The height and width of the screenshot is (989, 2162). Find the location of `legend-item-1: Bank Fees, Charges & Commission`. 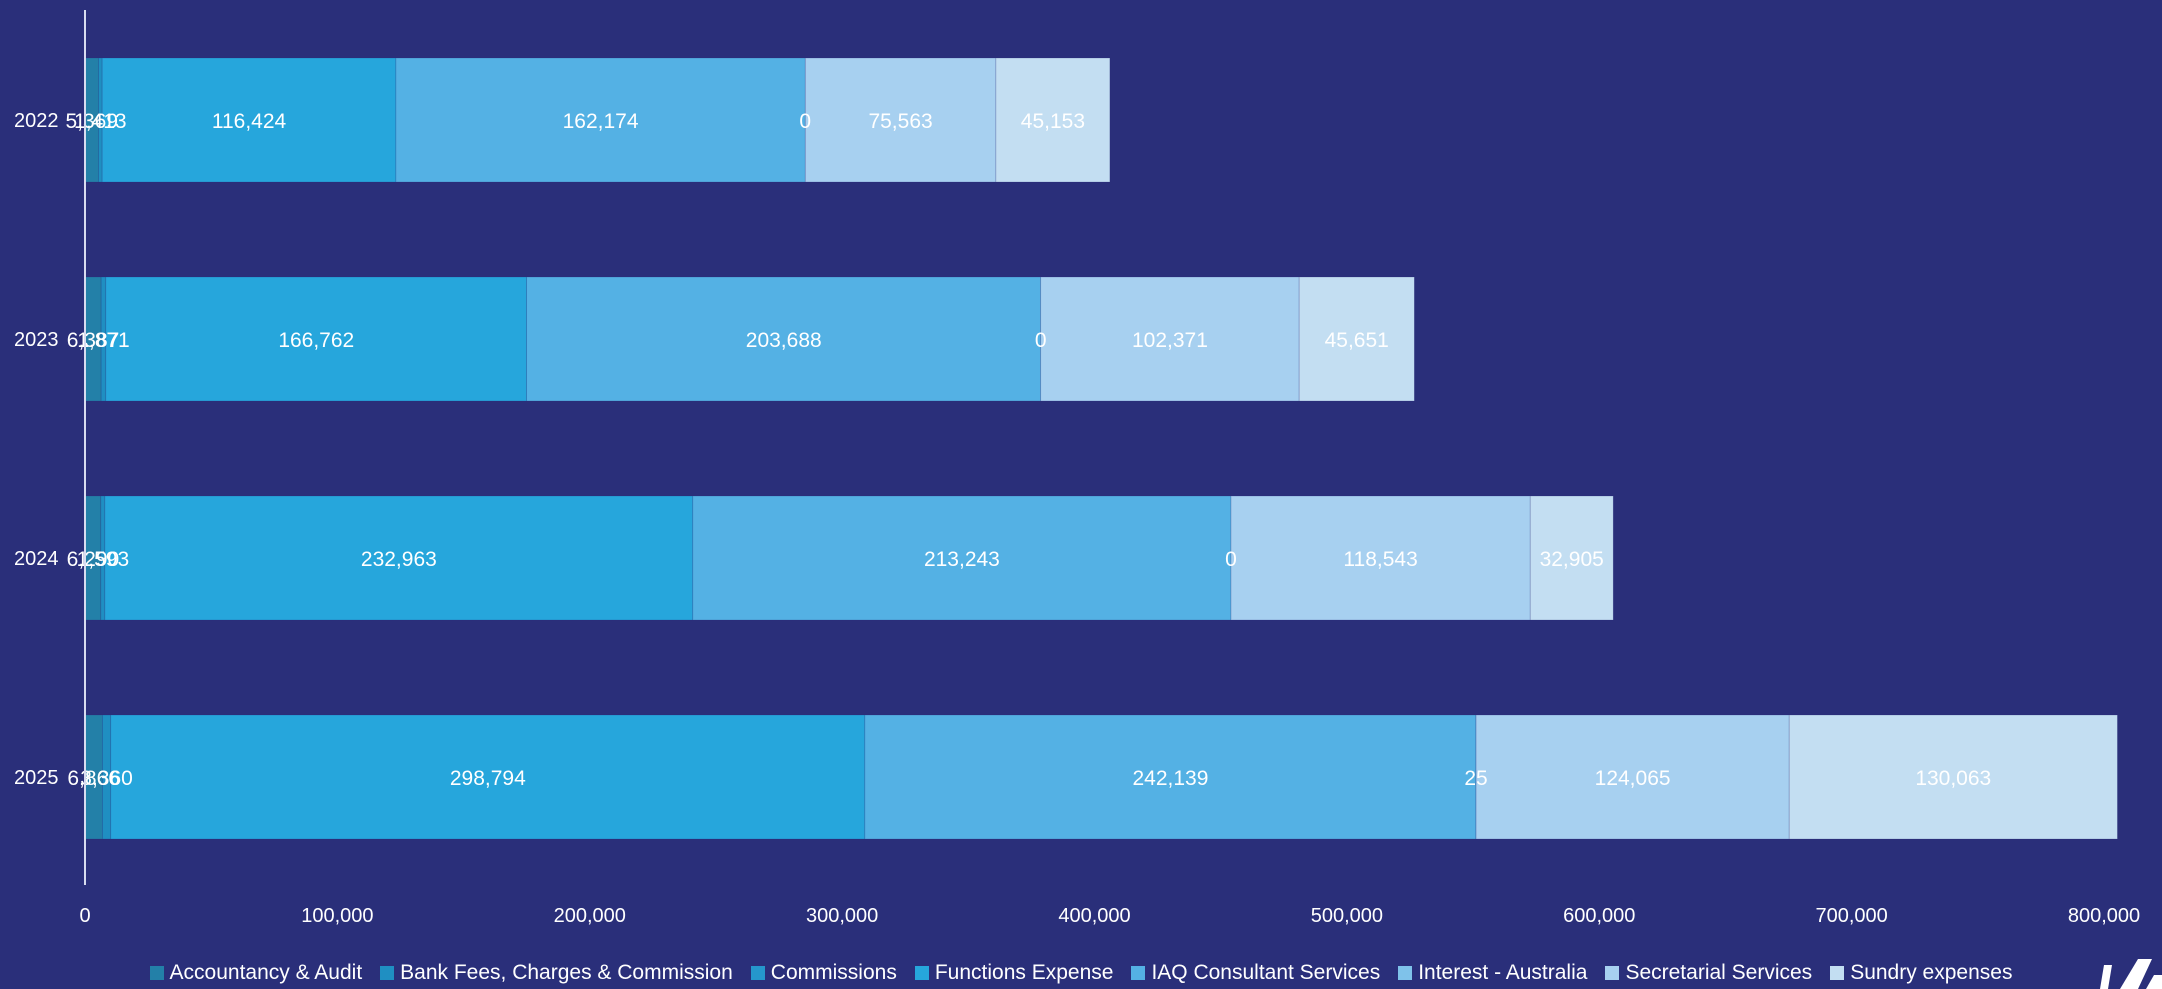

legend-item-1: Bank Fees, Charges & Commission is located at coordinates (556, 973).